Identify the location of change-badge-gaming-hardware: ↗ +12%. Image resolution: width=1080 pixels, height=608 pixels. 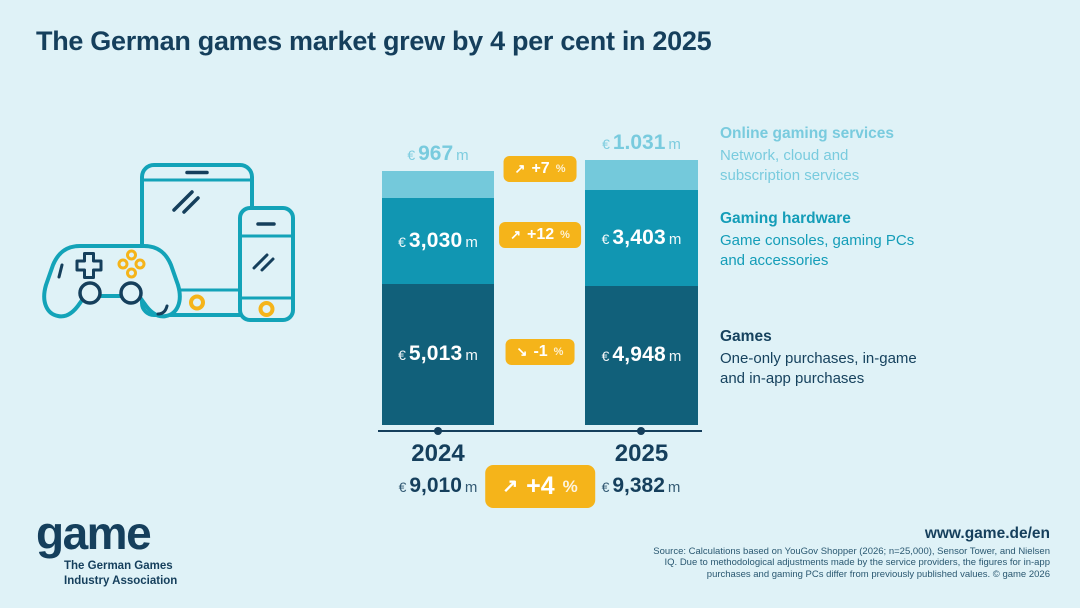
(540, 235).